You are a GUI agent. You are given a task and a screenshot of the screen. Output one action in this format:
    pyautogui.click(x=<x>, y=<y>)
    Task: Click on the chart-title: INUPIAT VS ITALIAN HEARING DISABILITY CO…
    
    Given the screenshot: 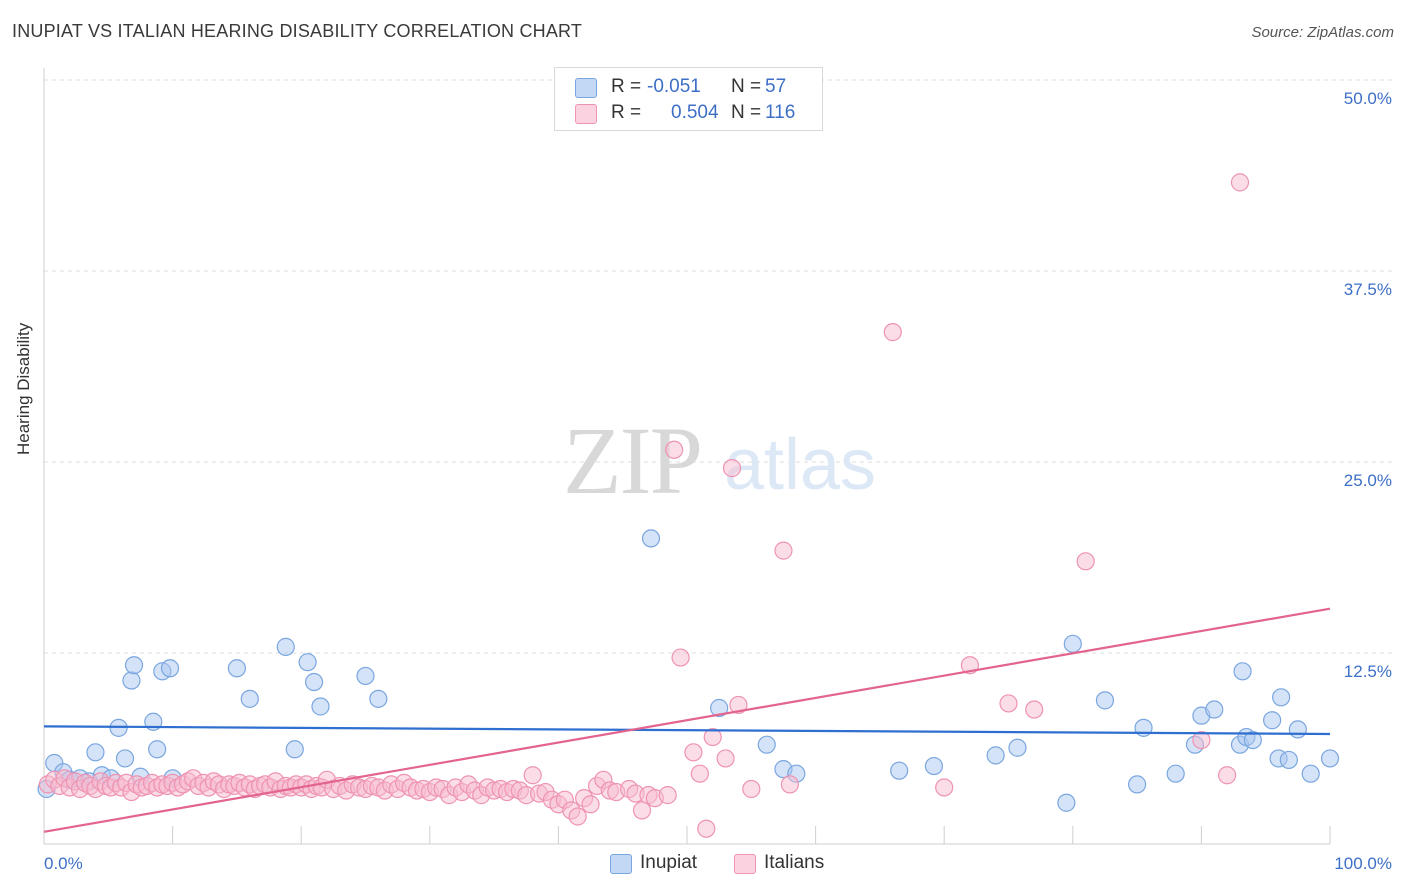 What is the action you would take?
    pyautogui.click(x=297, y=31)
    